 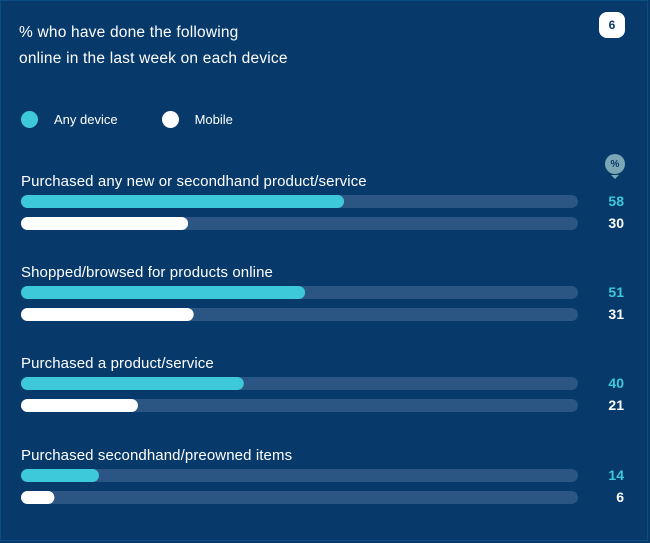 I want to click on legend-item-any-device: Any device, so click(x=69, y=119).